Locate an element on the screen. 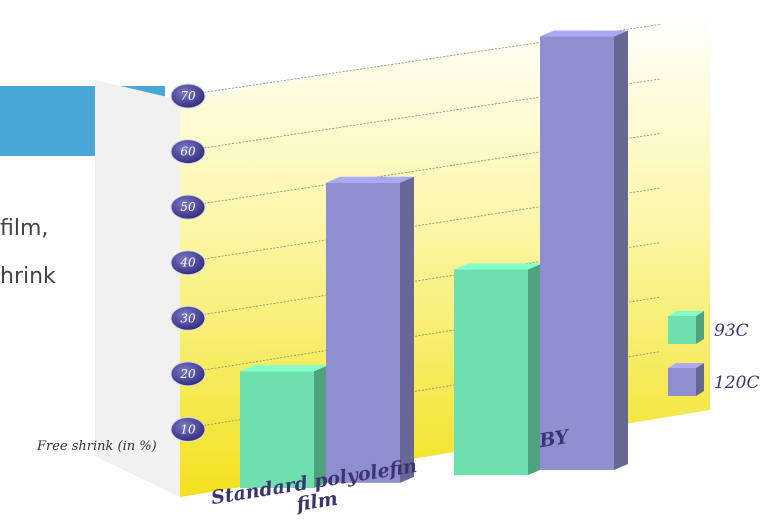  legend-label-93C: 93C is located at coordinates (731, 331).